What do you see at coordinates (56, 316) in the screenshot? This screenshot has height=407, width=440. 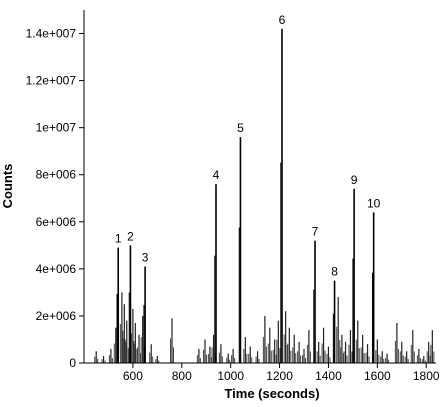 I see `y-tick-label: 2e+006` at bounding box center [56, 316].